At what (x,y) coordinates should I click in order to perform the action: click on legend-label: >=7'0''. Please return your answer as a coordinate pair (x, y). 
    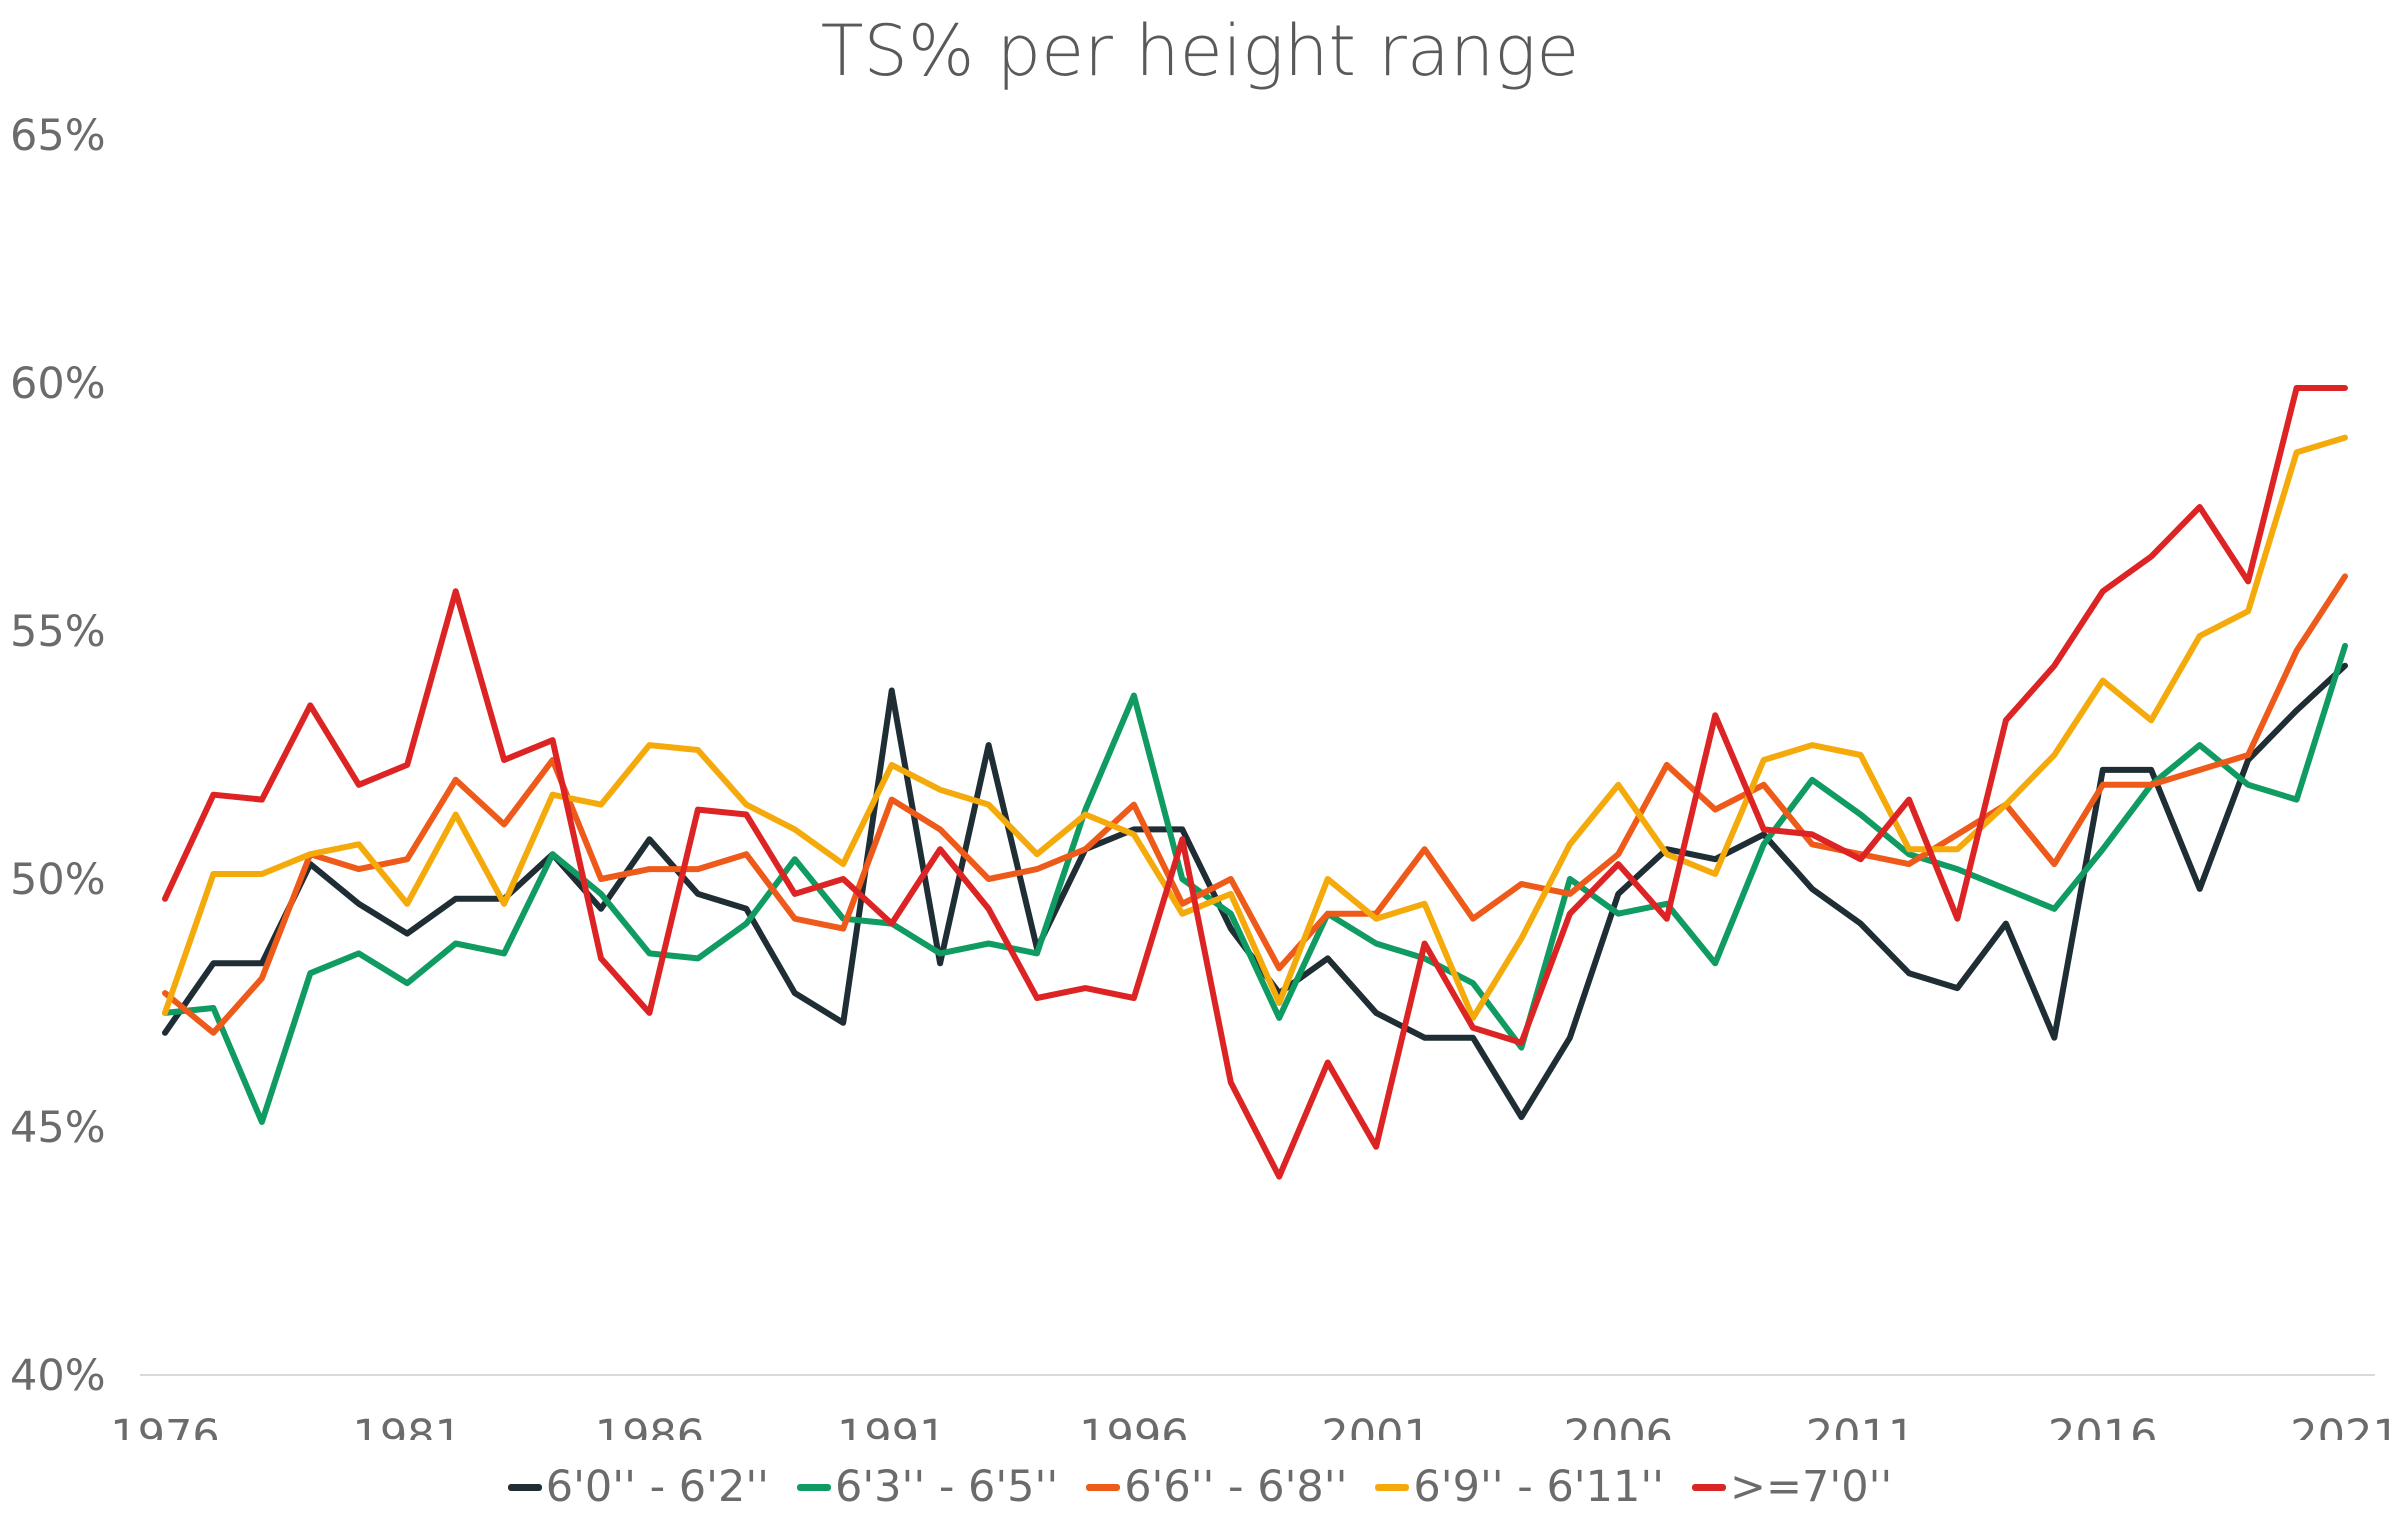
    Looking at the image, I should click on (1811, 1487).